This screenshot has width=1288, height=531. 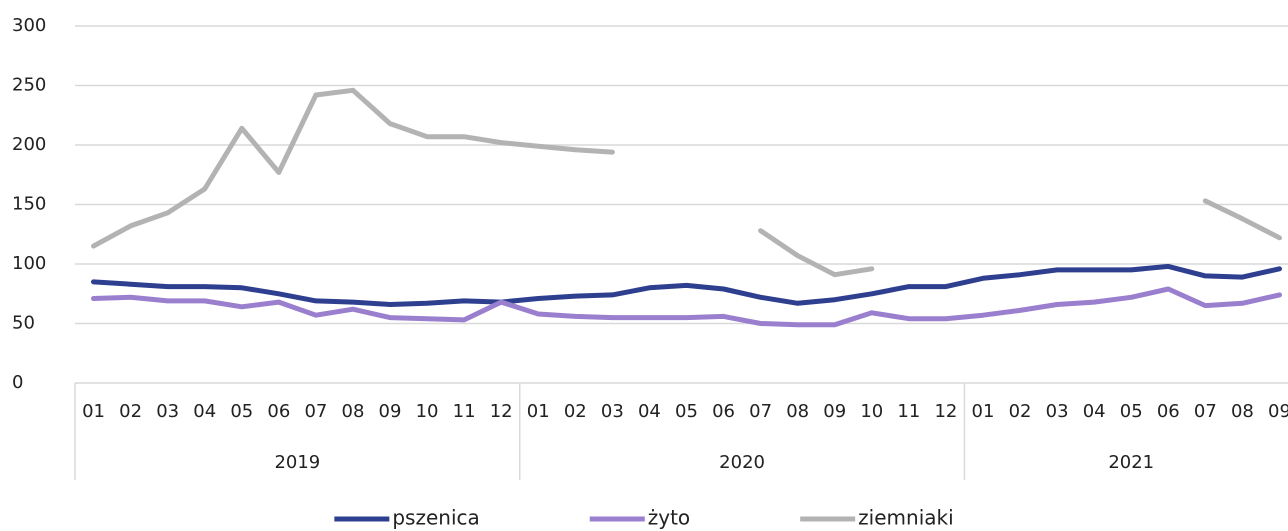 I want to click on y-tick-label: 100, so click(x=29, y=263).